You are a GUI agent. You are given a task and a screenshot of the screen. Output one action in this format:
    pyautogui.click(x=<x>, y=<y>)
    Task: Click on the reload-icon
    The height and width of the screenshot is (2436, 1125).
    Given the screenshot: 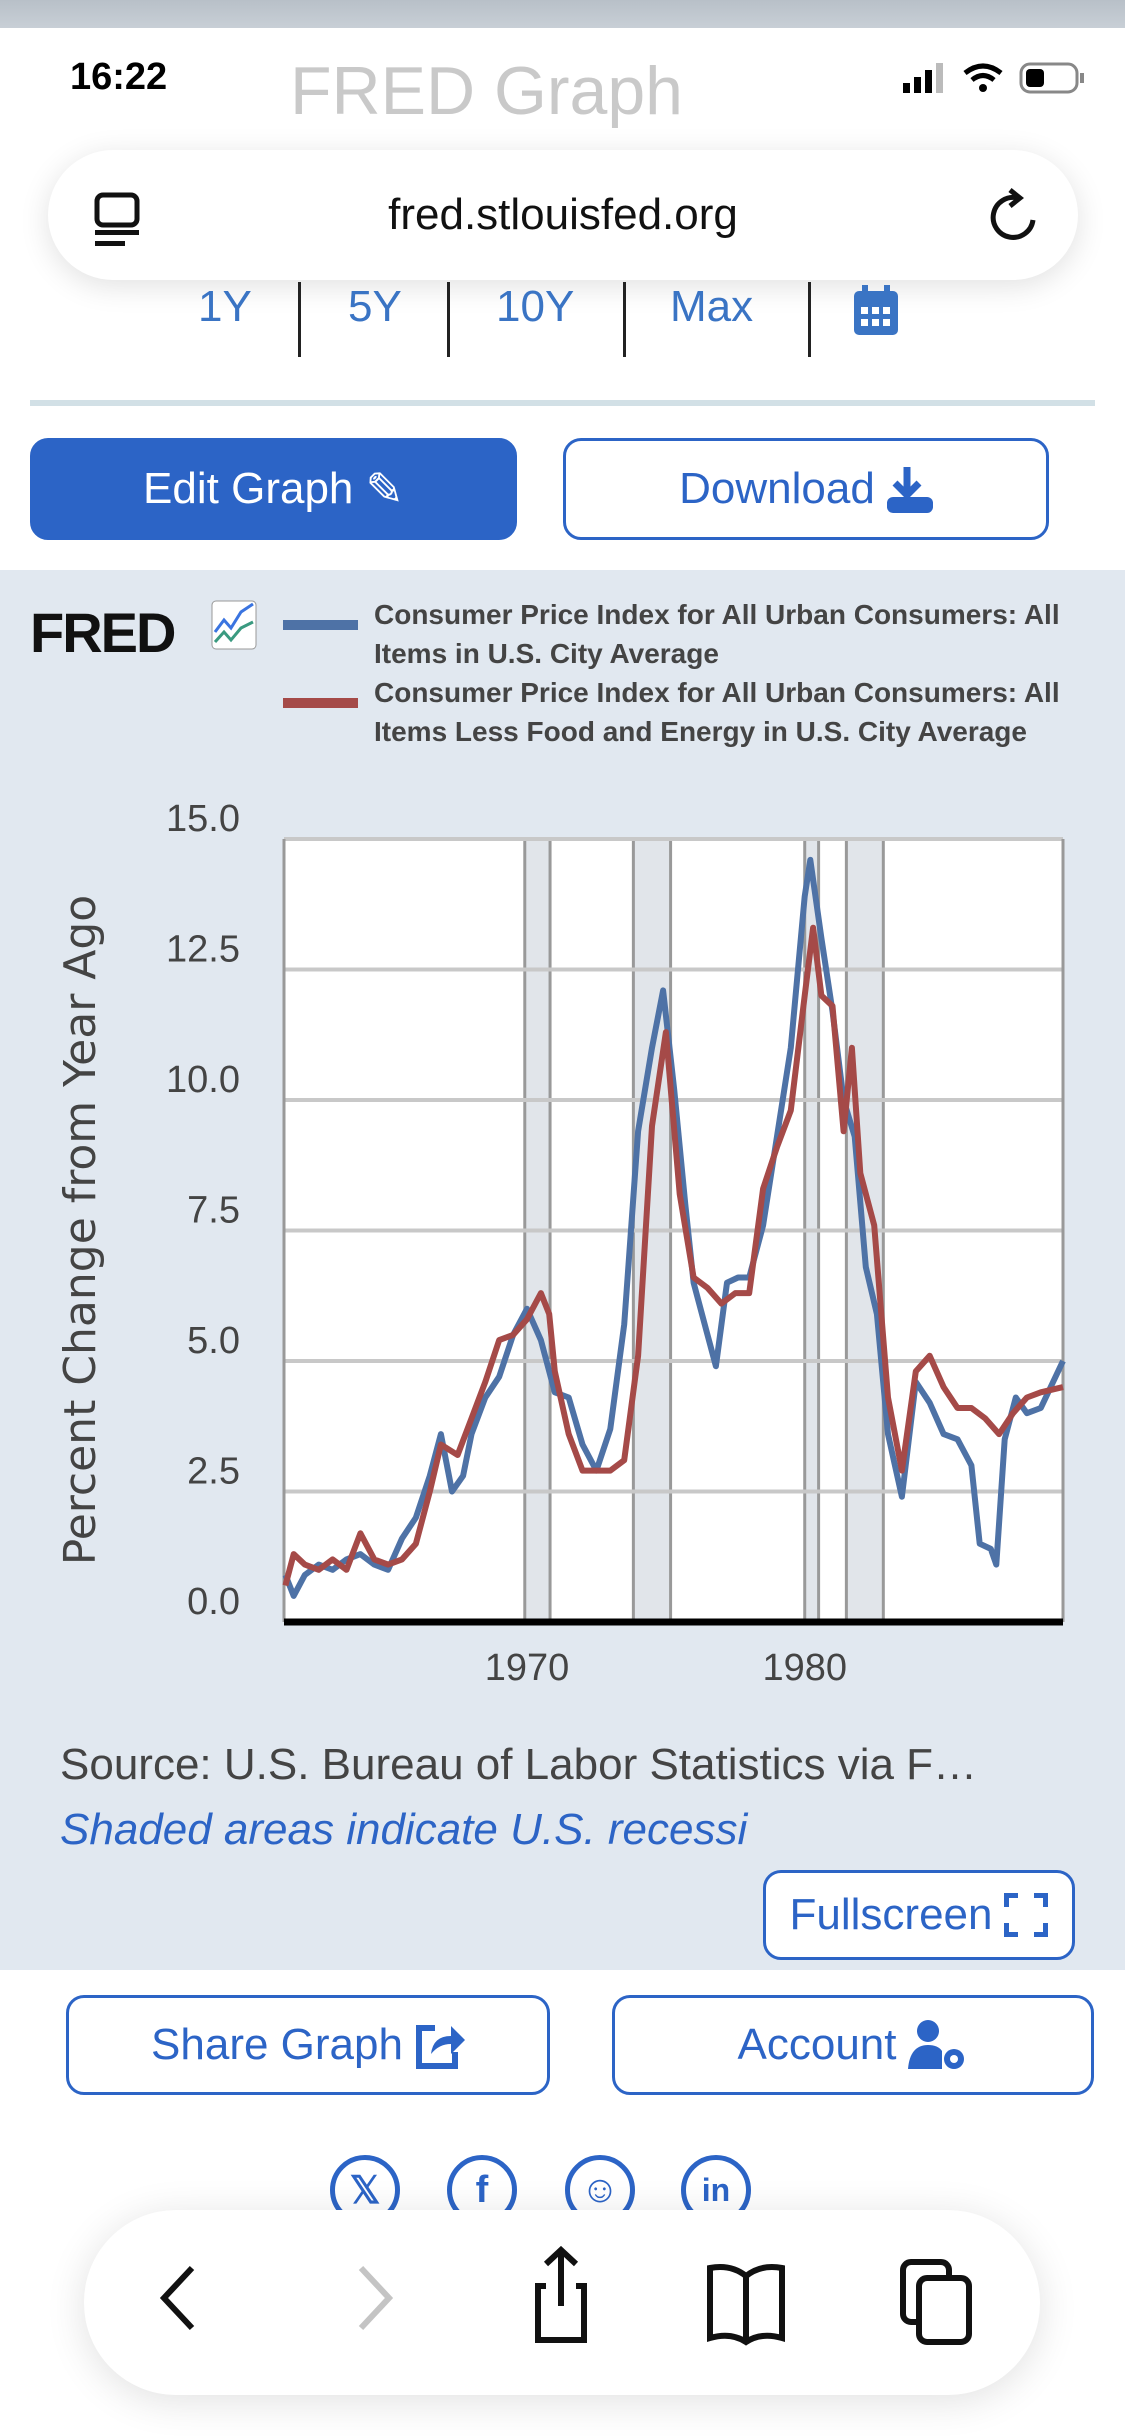 What is the action you would take?
    pyautogui.click(x=1014, y=218)
    